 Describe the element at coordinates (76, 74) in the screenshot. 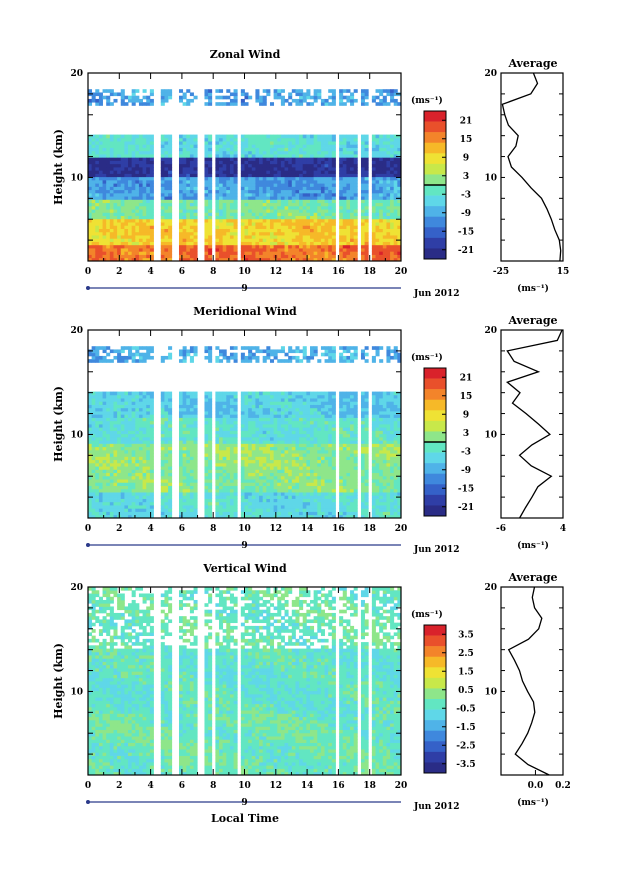

I see `y-tick-label: 20` at that location.